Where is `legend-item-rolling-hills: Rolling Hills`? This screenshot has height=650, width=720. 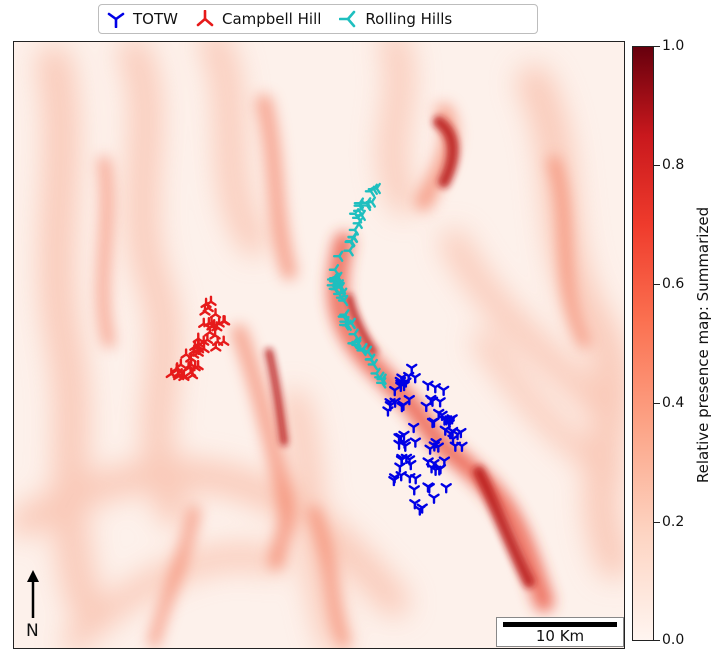
legend-item-rolling-hills: Rolling Hills is located at coordinates (395, 19).